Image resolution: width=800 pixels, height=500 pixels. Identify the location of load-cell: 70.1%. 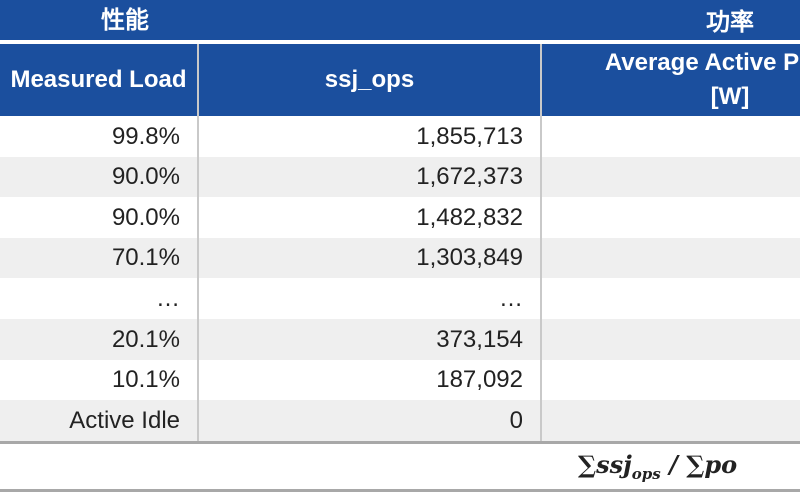
(145, 258).